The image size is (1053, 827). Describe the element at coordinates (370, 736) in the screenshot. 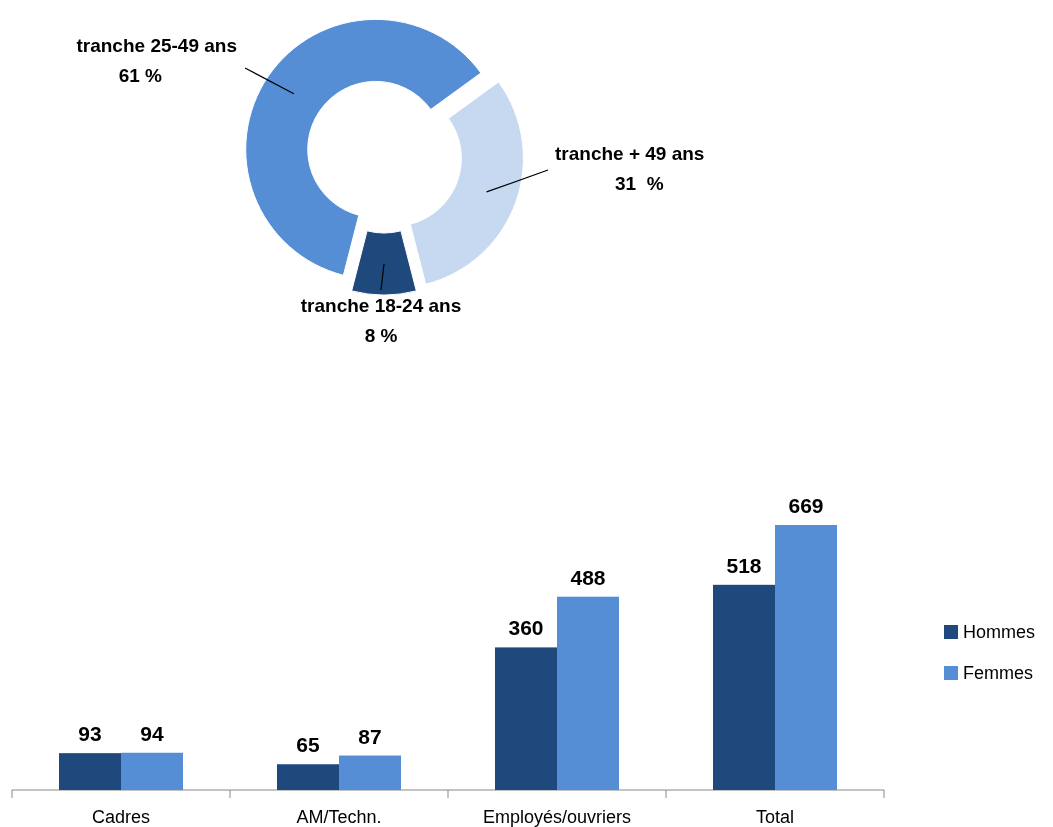

I see `data-label: 87` at that location.